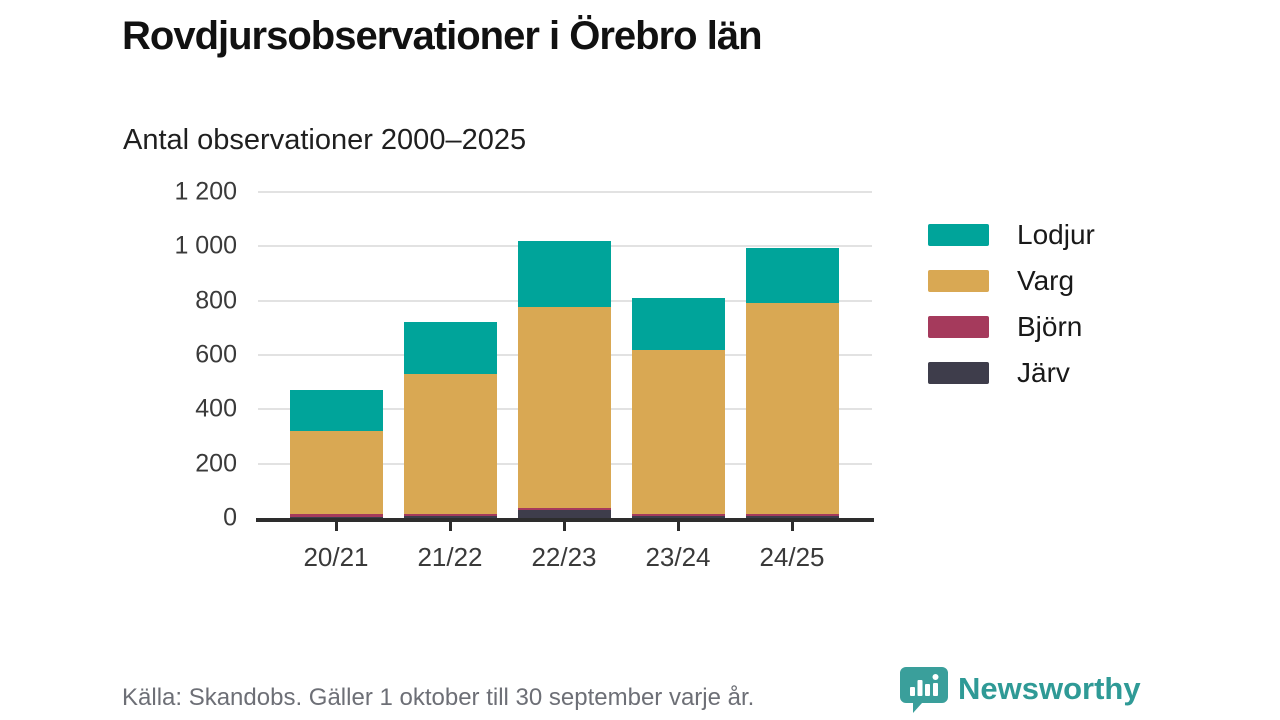 The image size is (1280, 720). I want to click on legend-label: Lodjur, so click(1056, 234).